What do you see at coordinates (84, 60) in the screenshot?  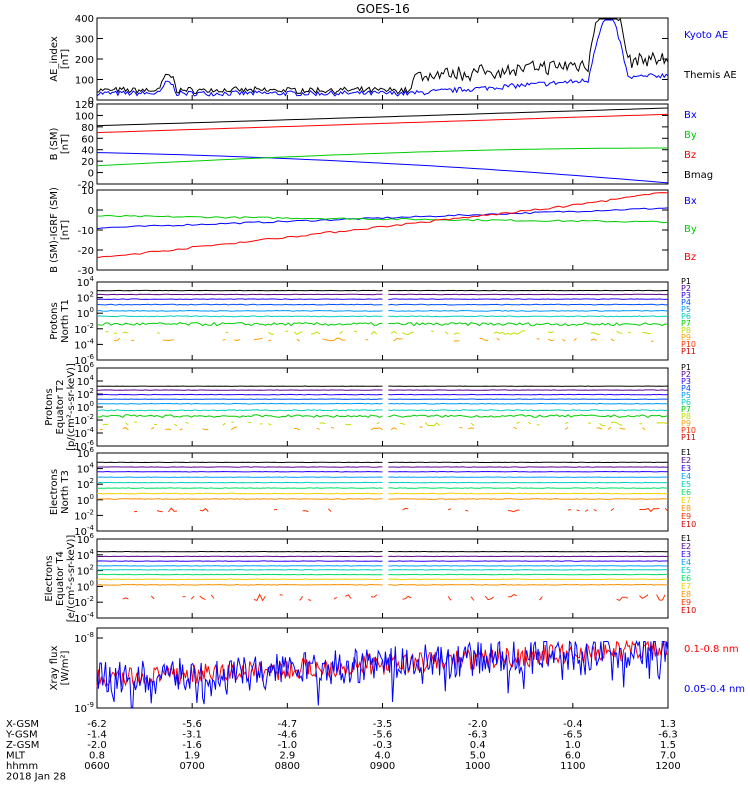 I see `y-tick-label: 200` at bounding box center [84, 60].